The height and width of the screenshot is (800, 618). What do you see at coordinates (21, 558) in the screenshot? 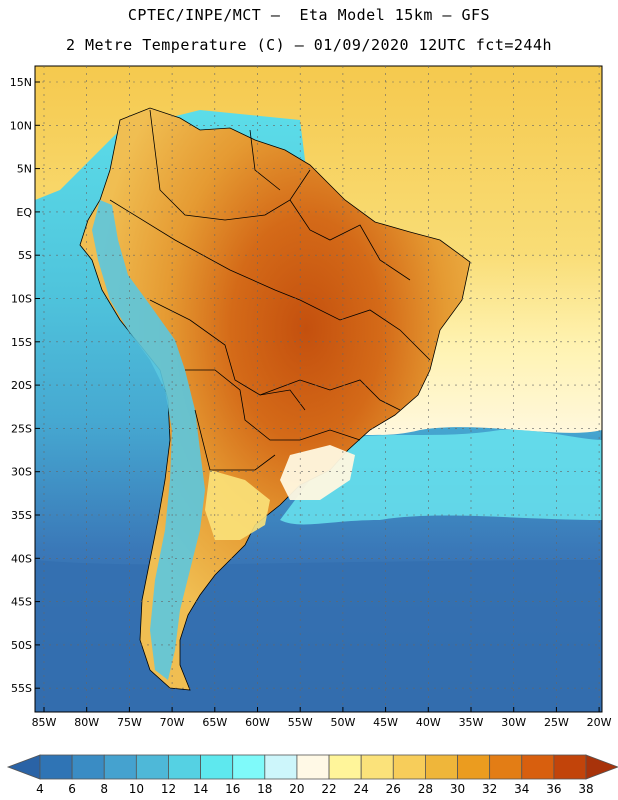
I see `lat-label: 40S` at bounding box center [21, 558].